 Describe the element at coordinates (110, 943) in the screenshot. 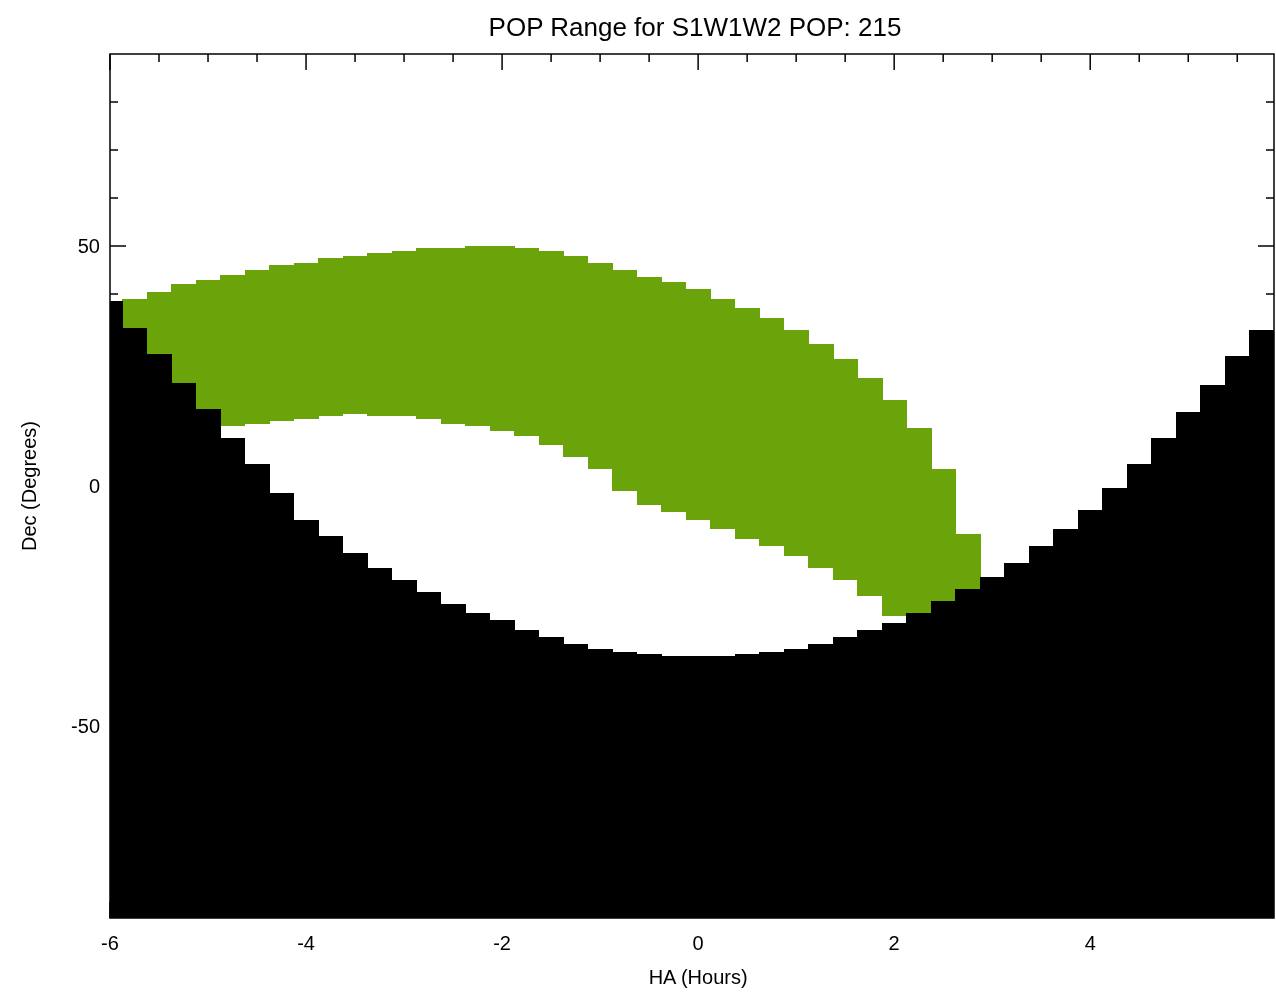

I see `x-tick-label: -6` at that location.